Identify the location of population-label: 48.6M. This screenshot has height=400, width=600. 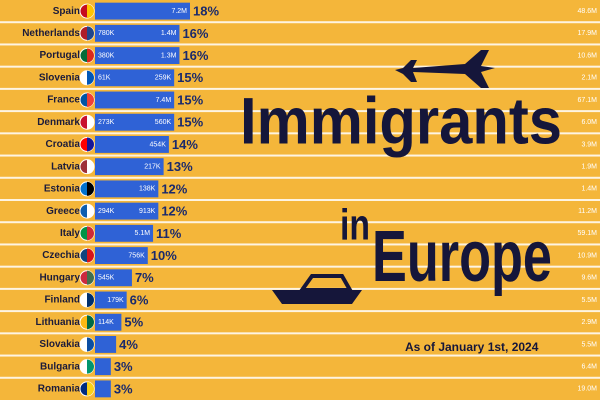
(588, 11).